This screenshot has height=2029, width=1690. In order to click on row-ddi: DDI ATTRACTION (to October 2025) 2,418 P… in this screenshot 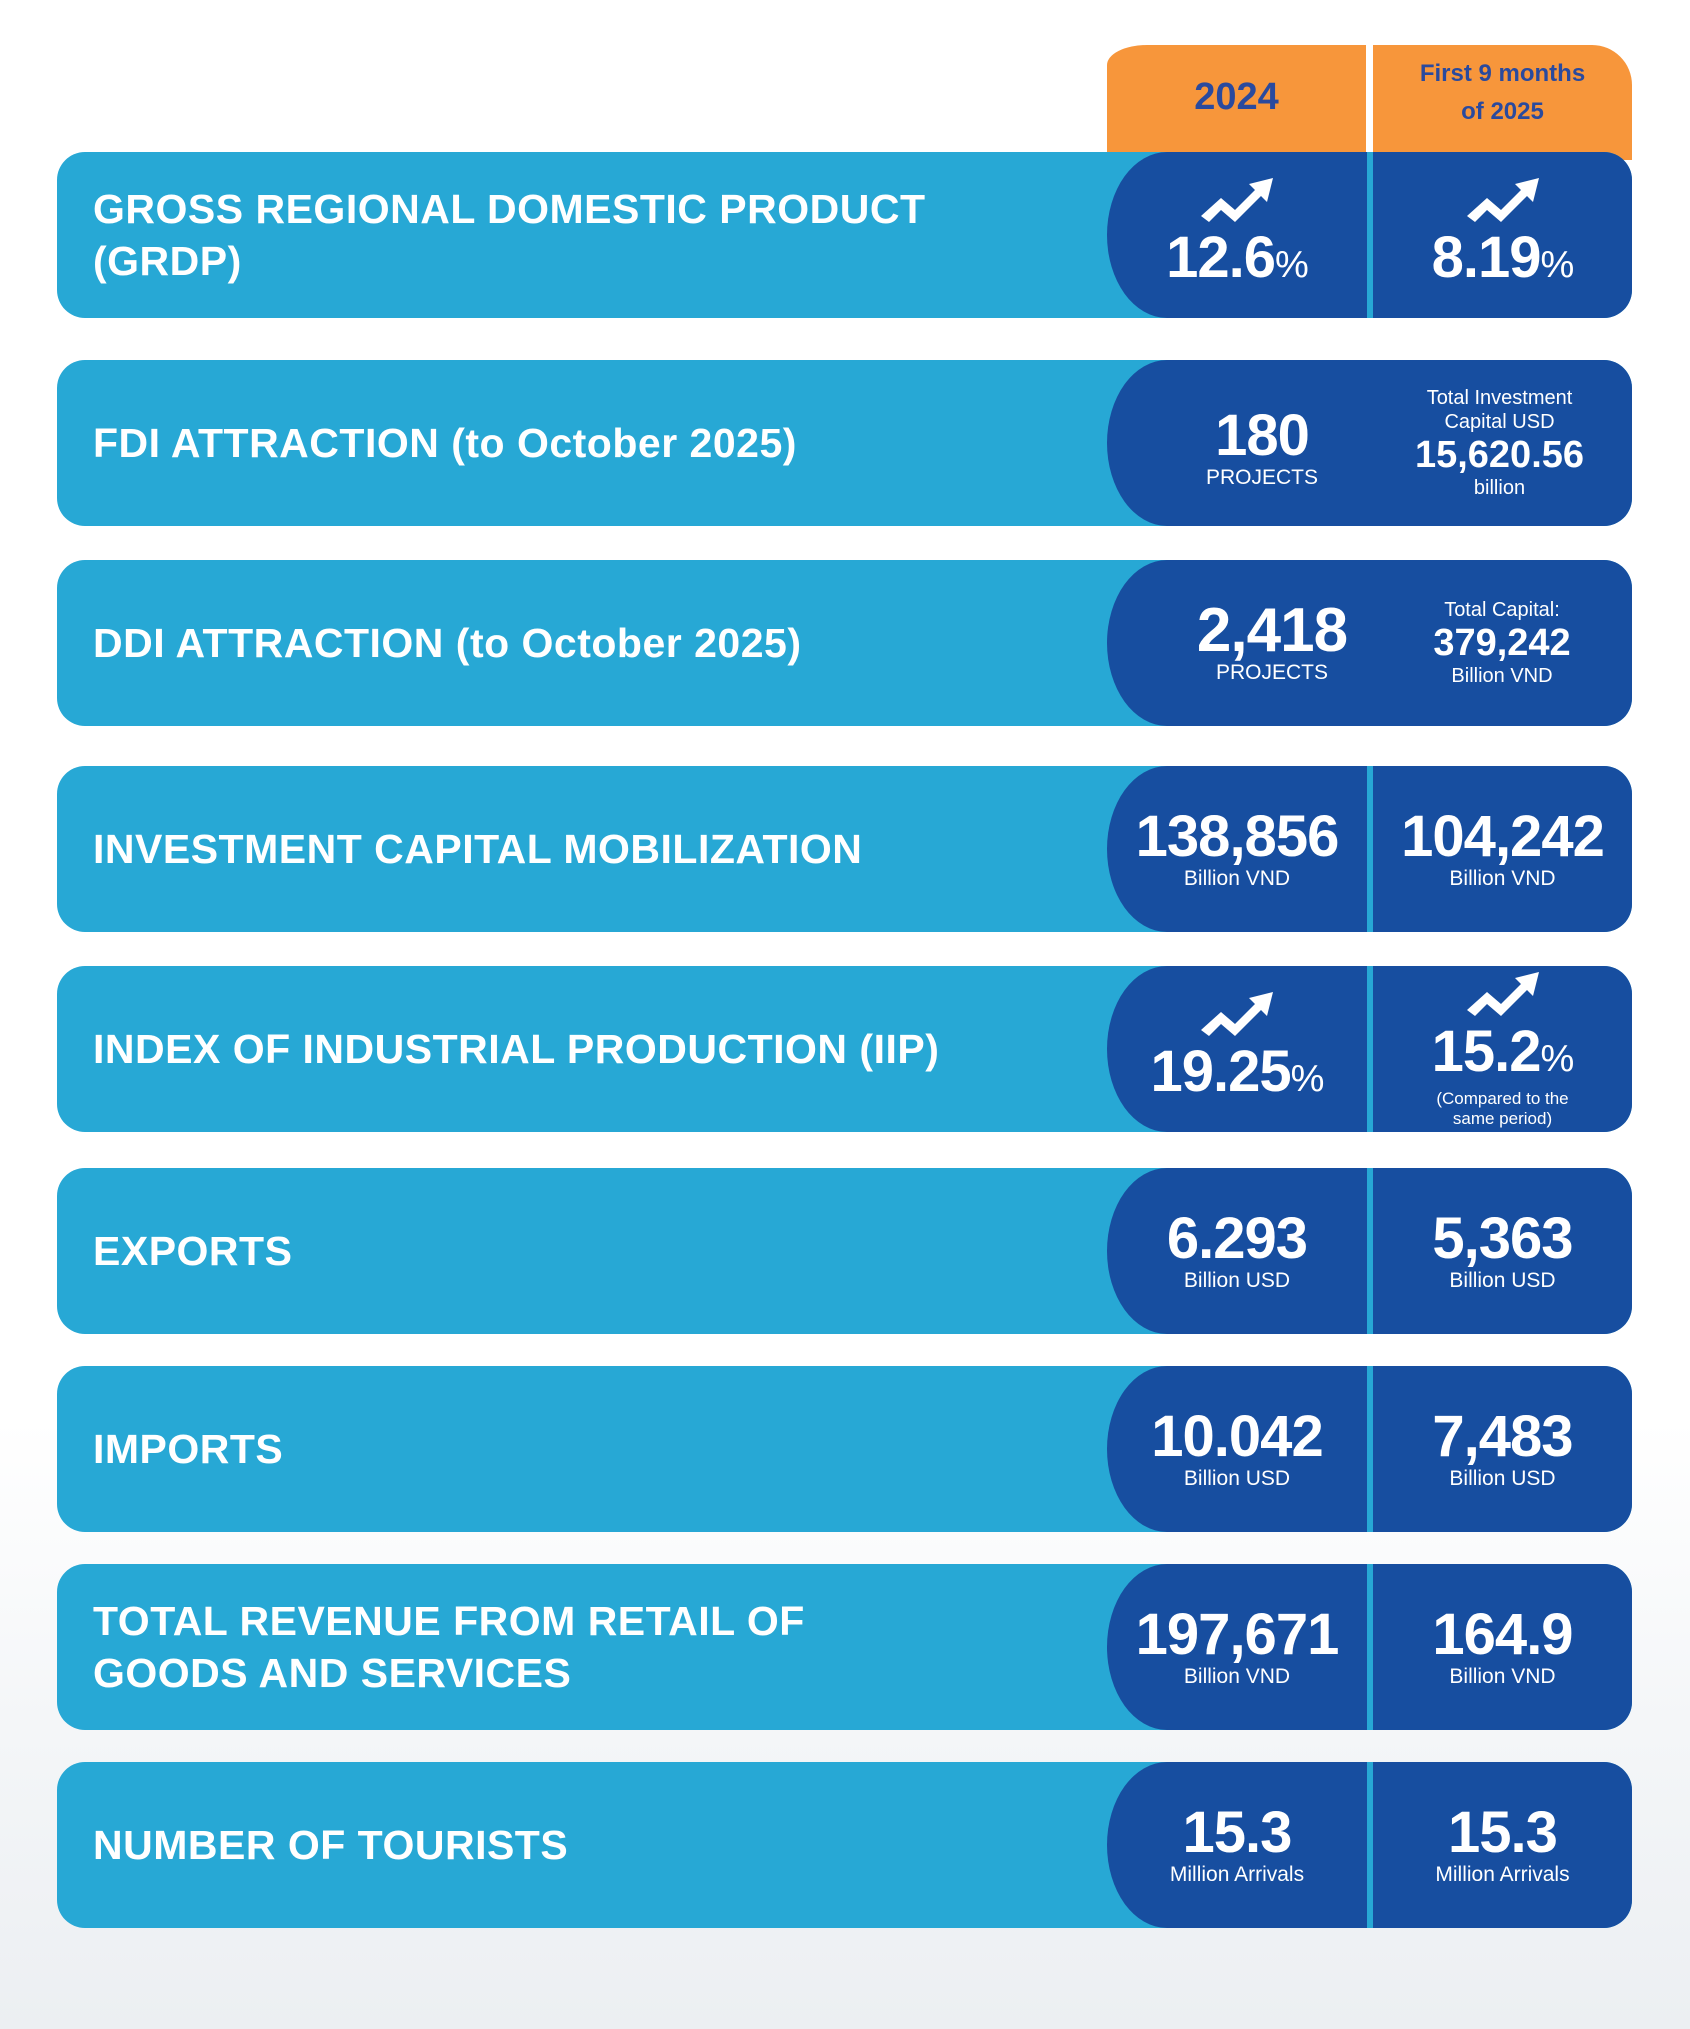, I will do `click(844, 643)`.